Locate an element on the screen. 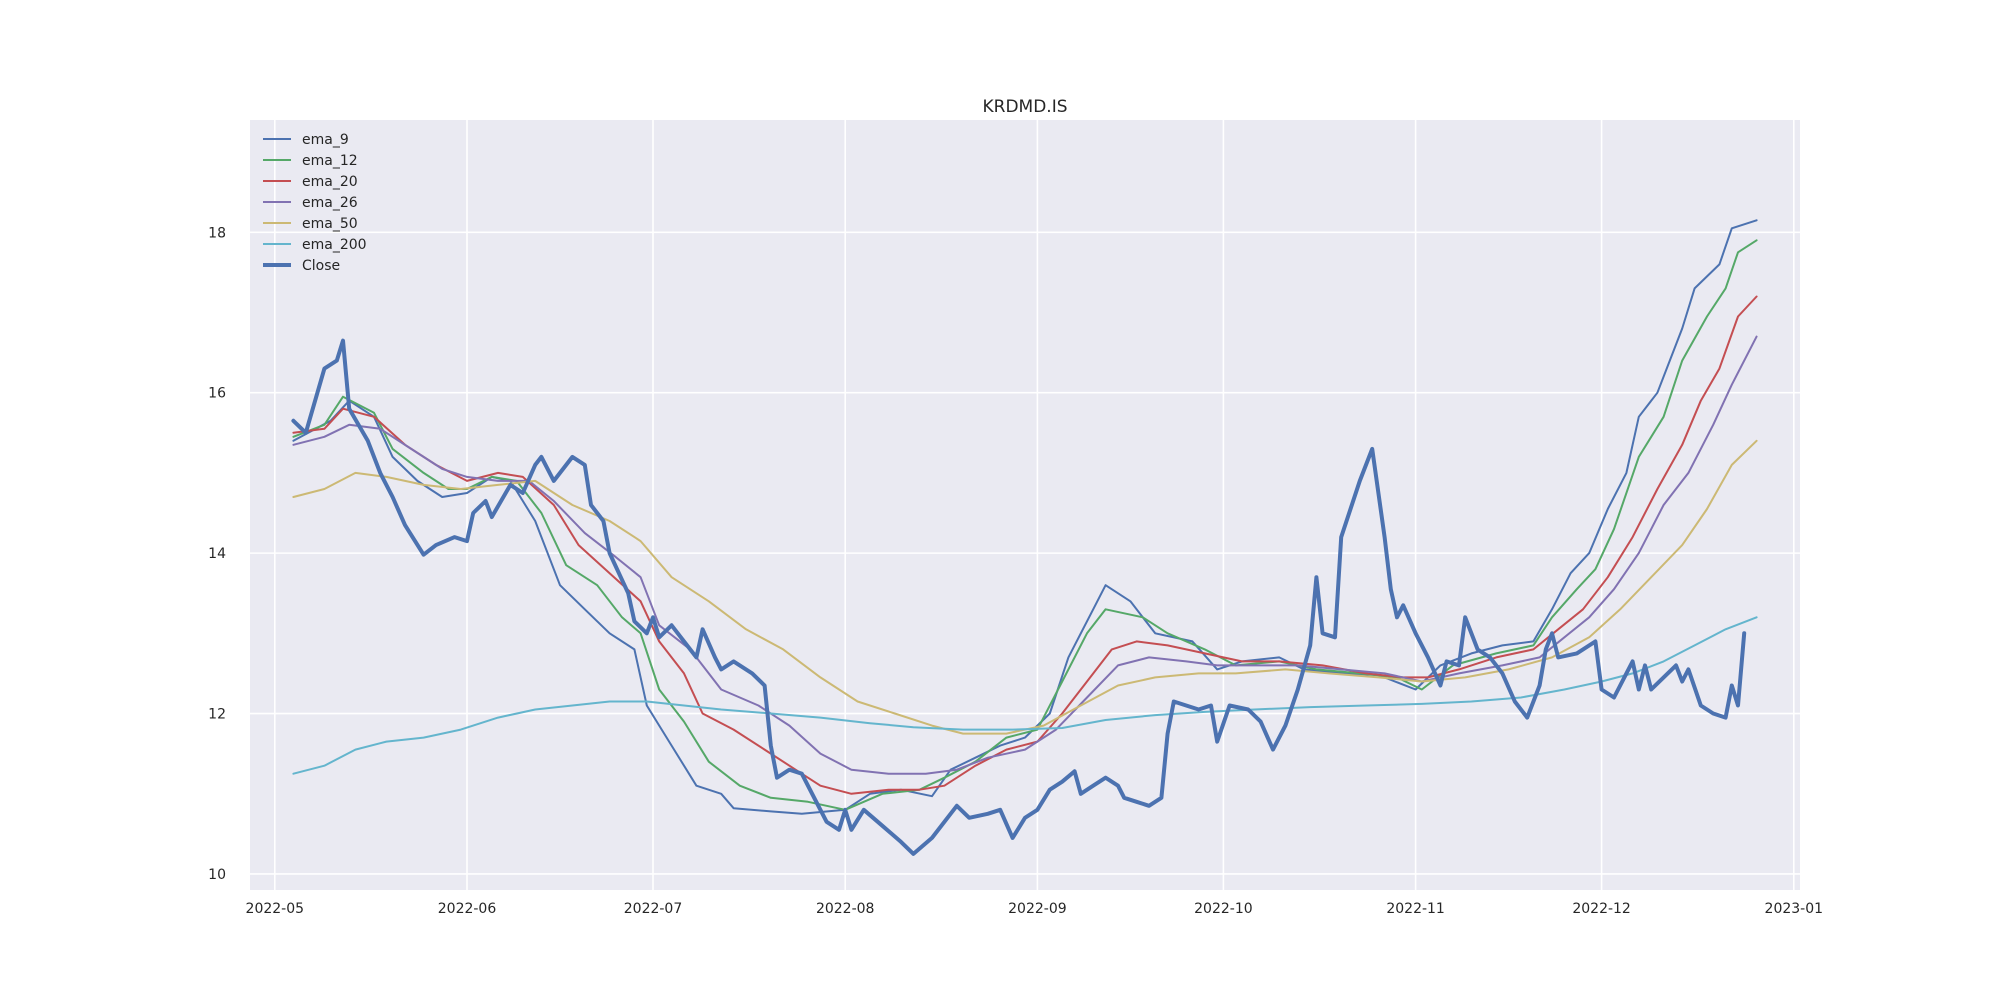 This screenshot has height=1004, width=2000. legend-label: ema_9 is located at coordinates (325, 140).